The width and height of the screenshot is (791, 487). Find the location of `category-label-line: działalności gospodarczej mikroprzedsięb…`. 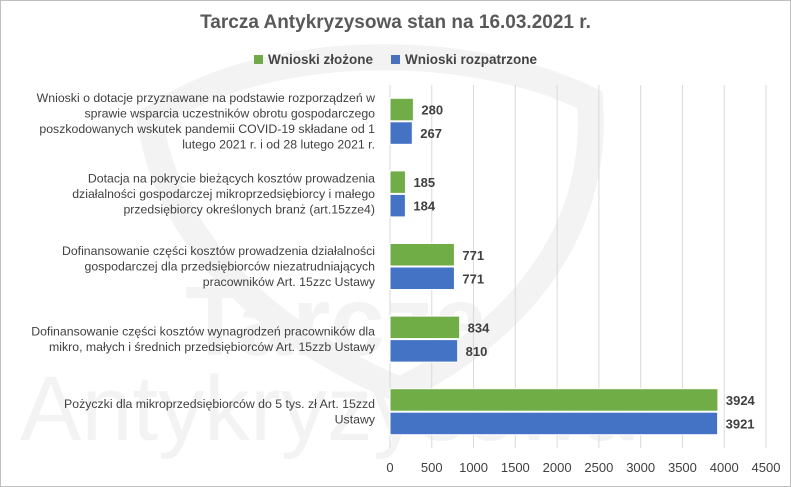

category-label-line: działalności gospodarczej mikroprzedsięb… is located at coordinates (223, 194).